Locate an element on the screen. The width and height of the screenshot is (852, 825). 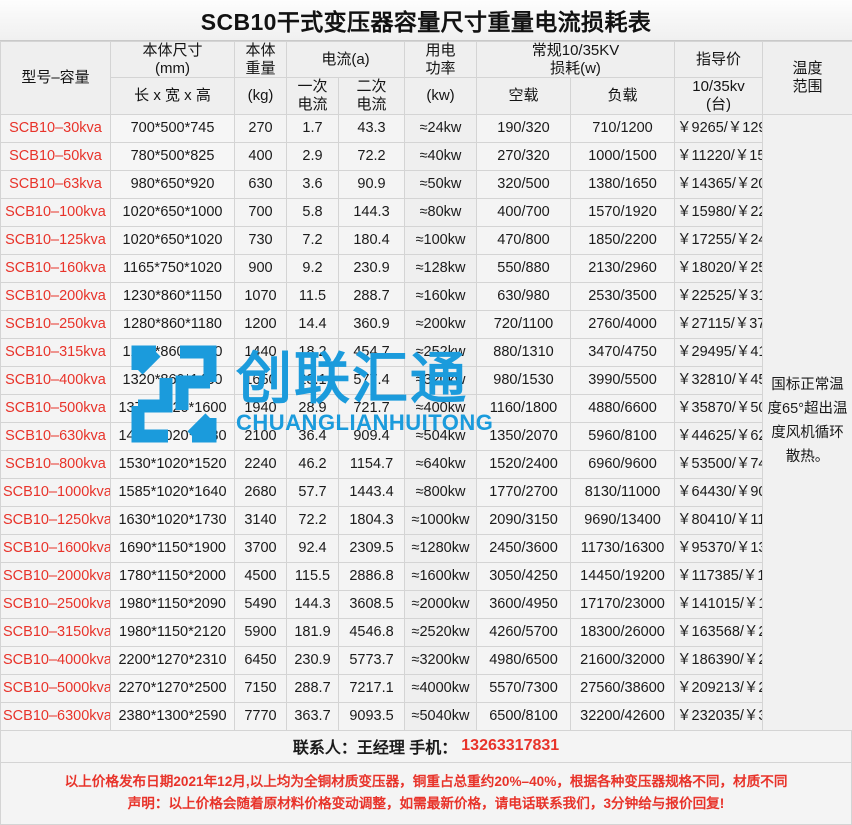
cell-i2: 3608.5 is located at coordinates (372, 604).